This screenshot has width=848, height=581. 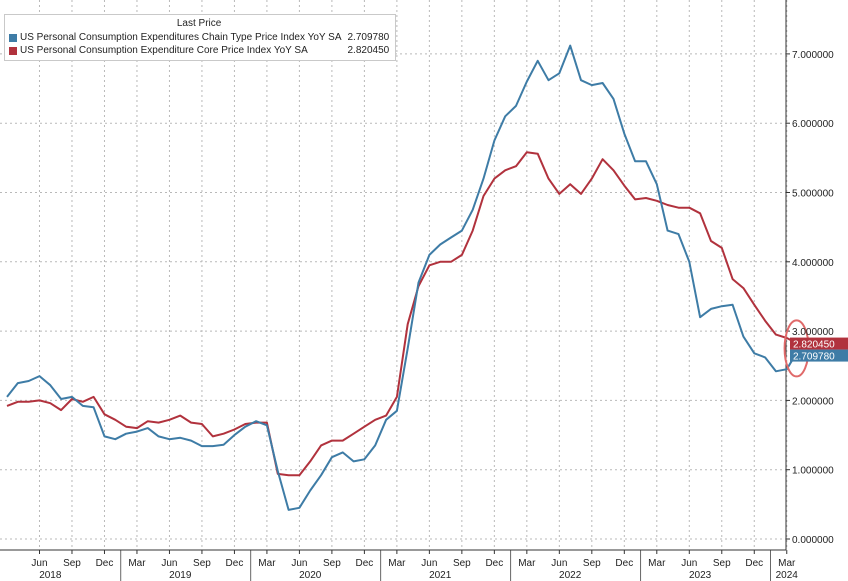 I want to click on y-tick-label: 3.000000, so click(x=813, y=332).